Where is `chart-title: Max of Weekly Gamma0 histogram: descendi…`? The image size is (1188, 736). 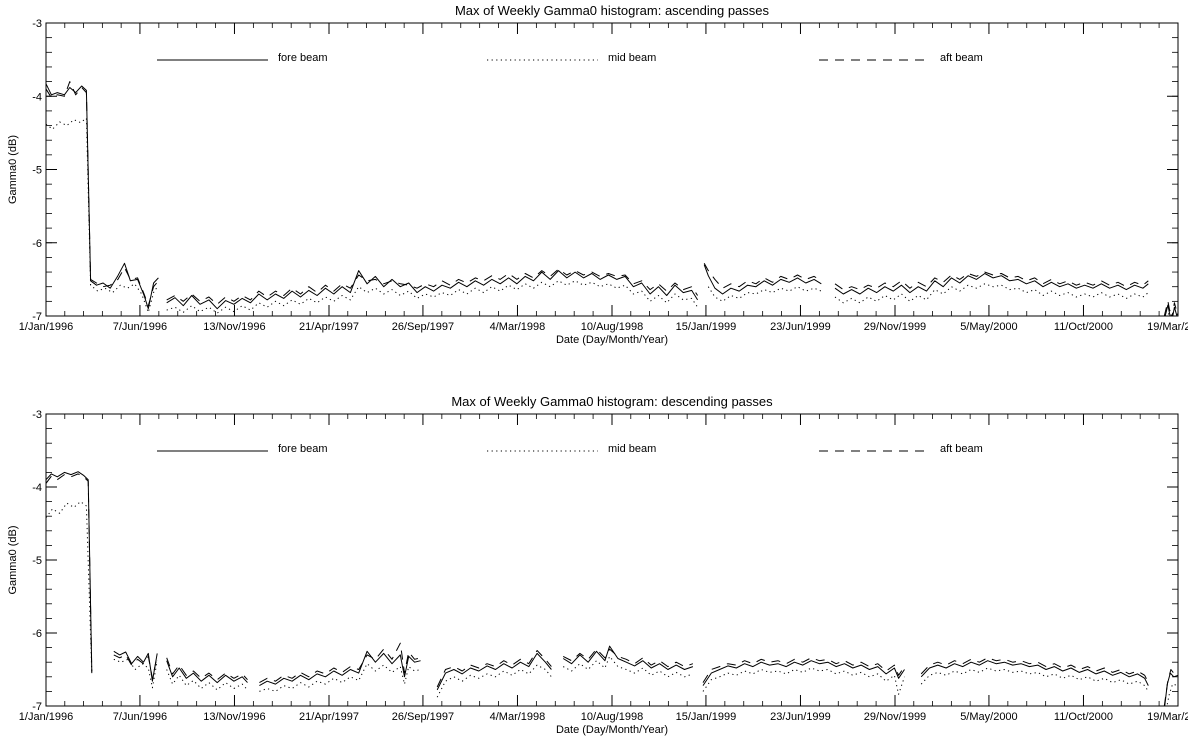 chart-title: Max of Weekly Gamma0 histogram: descendi… is located at coordinates (612, 401).